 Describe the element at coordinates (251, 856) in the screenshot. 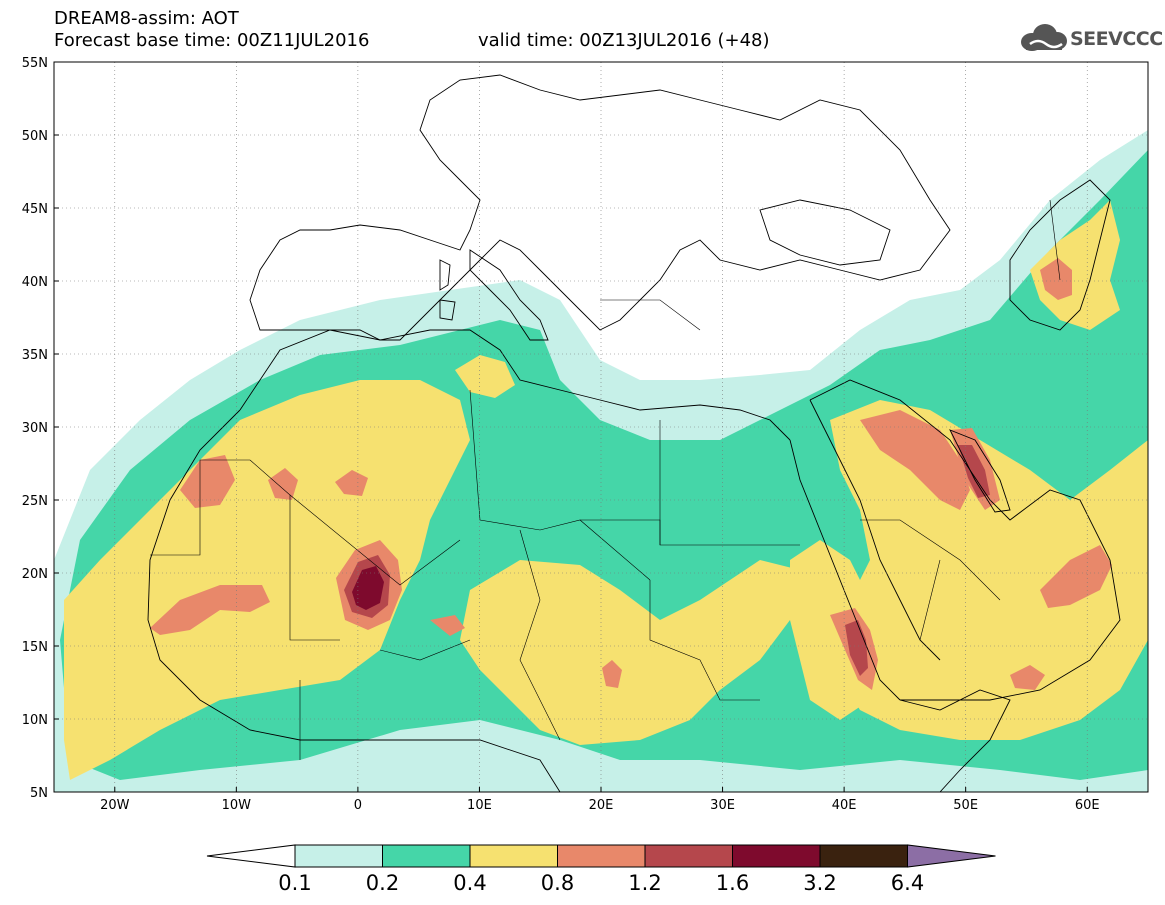

I see `colorbar-low-extension` at that location.